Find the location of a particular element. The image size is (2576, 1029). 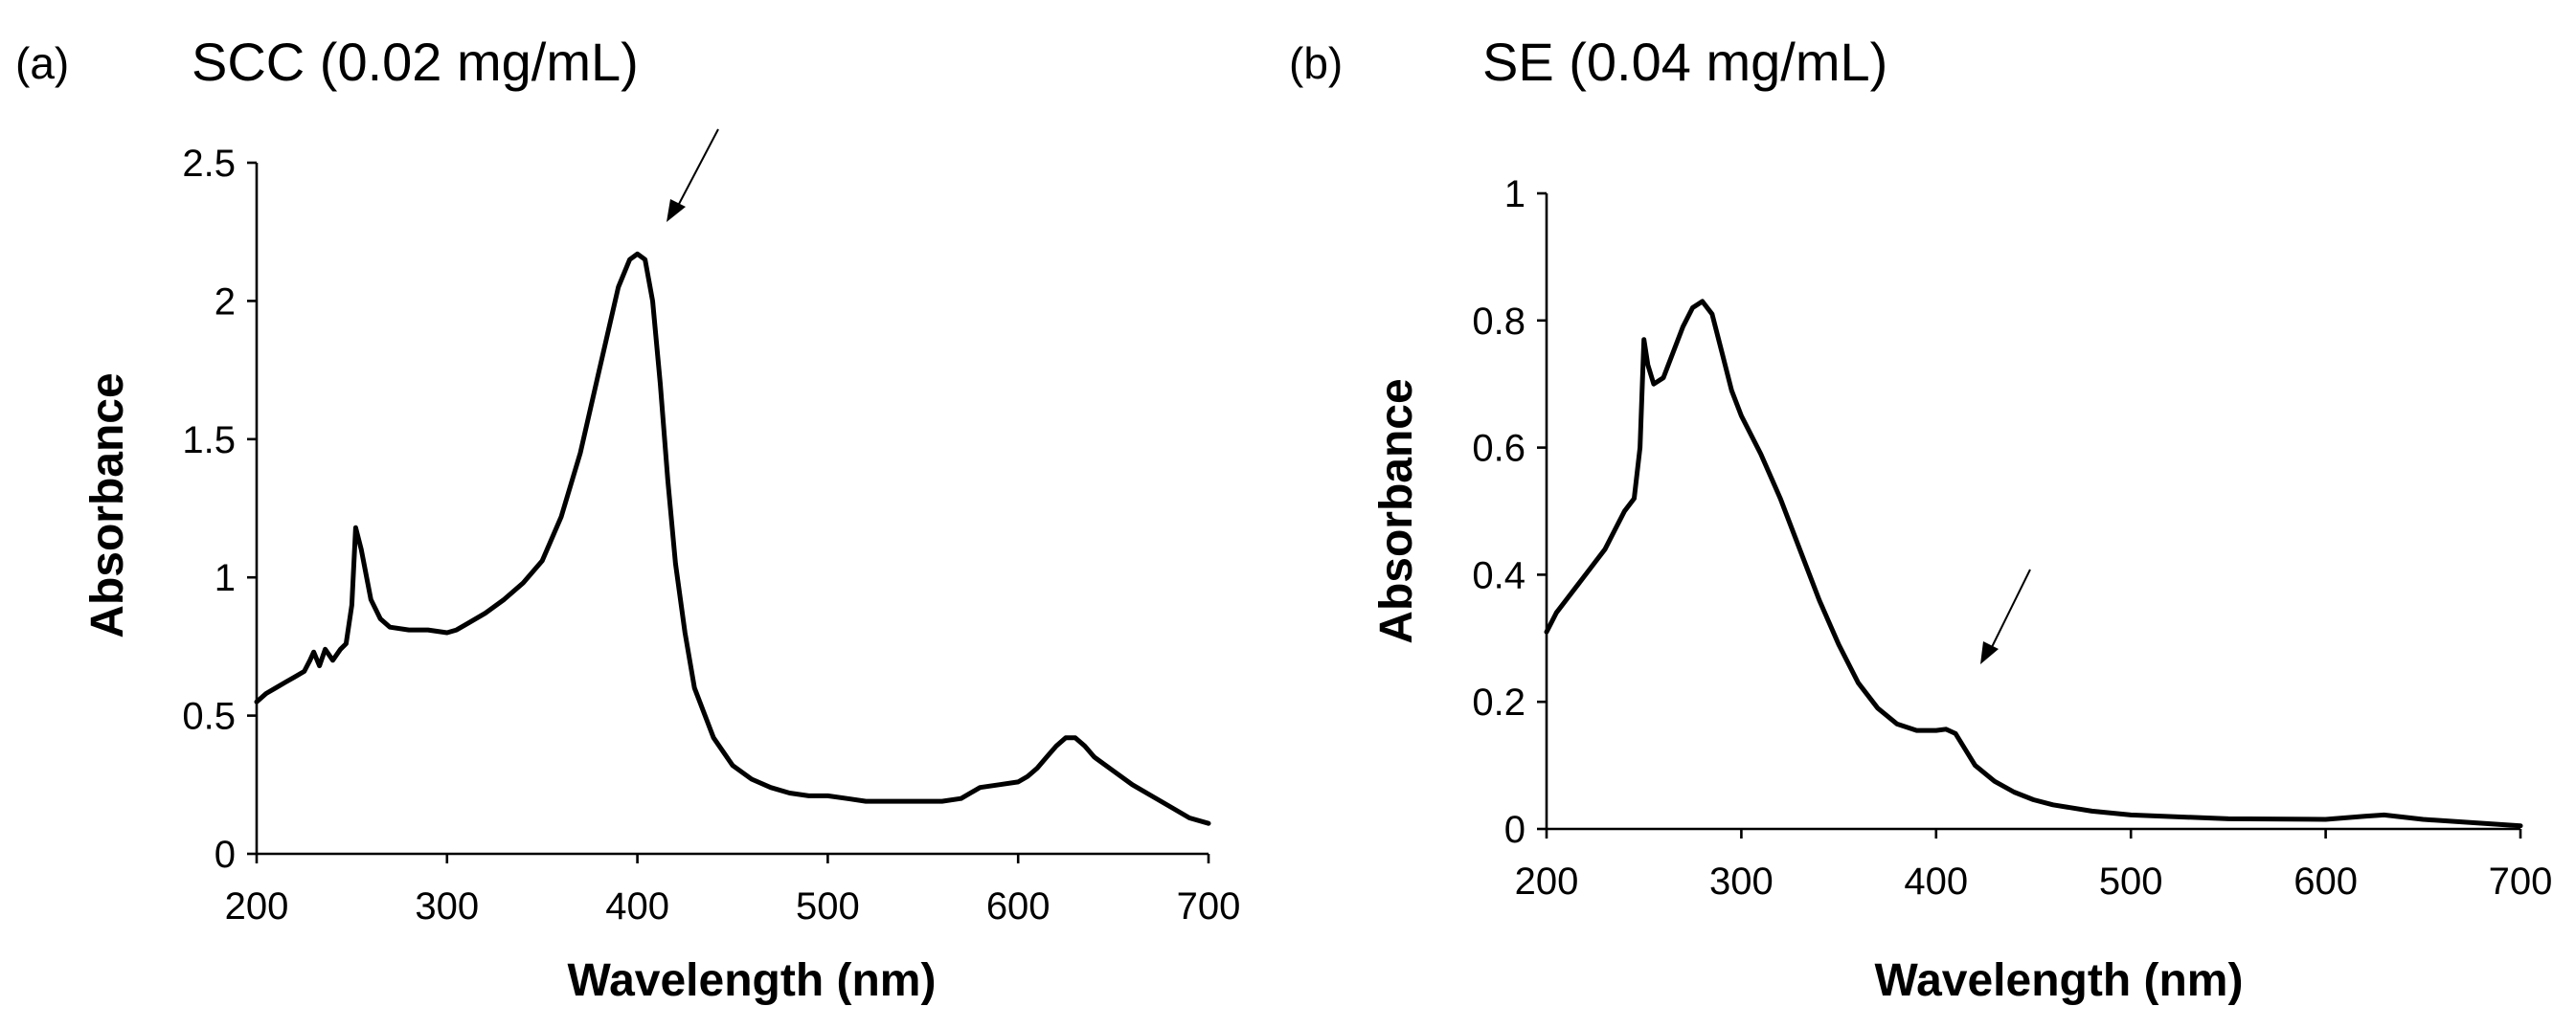

panel-b-x-tick-label: 500 is located at coordinates (2131, 882).